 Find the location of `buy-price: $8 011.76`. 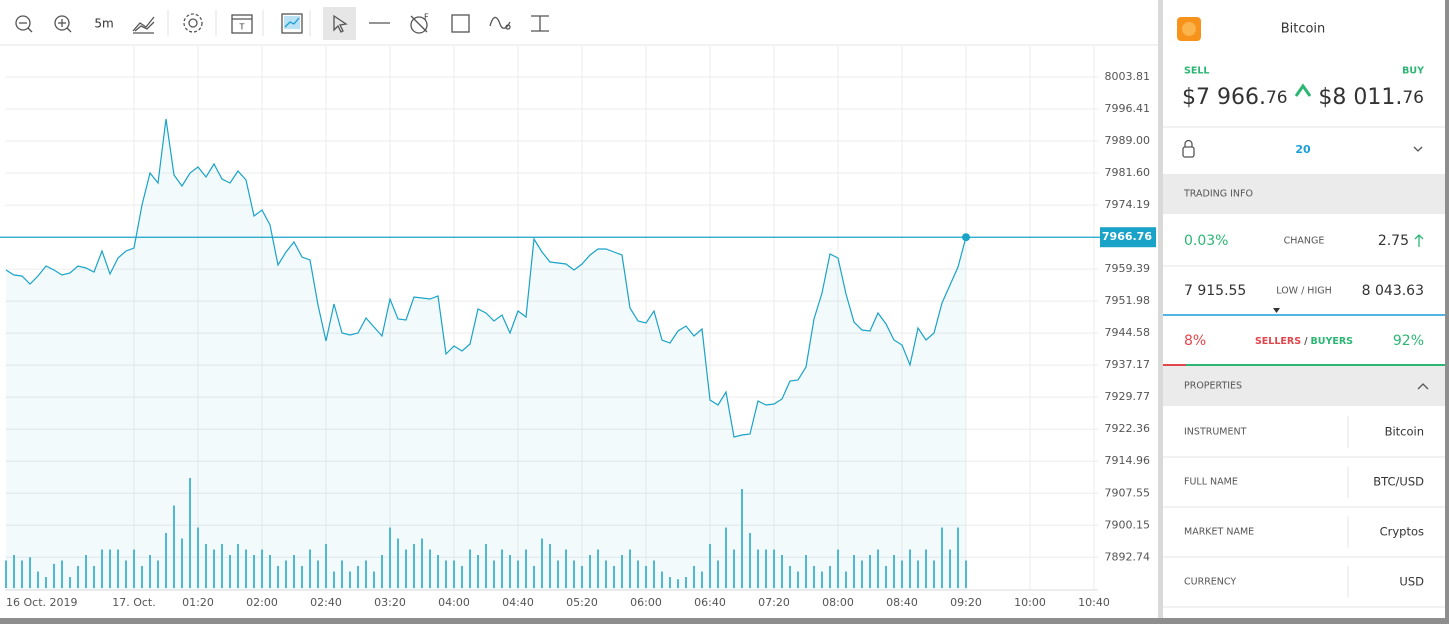

buy-price: $8 011.76 is located at coordinates (1371, 97).